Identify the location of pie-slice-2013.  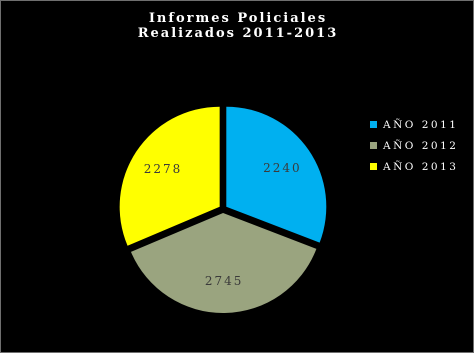
(169, 176).